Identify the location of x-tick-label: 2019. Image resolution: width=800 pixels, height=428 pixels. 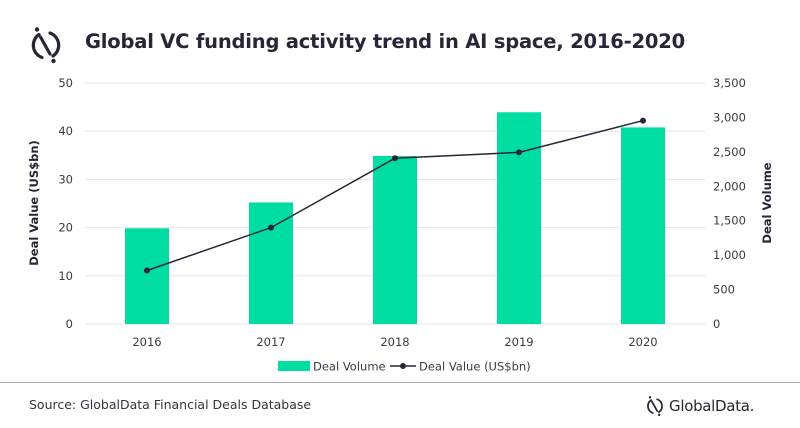
(518, 342).